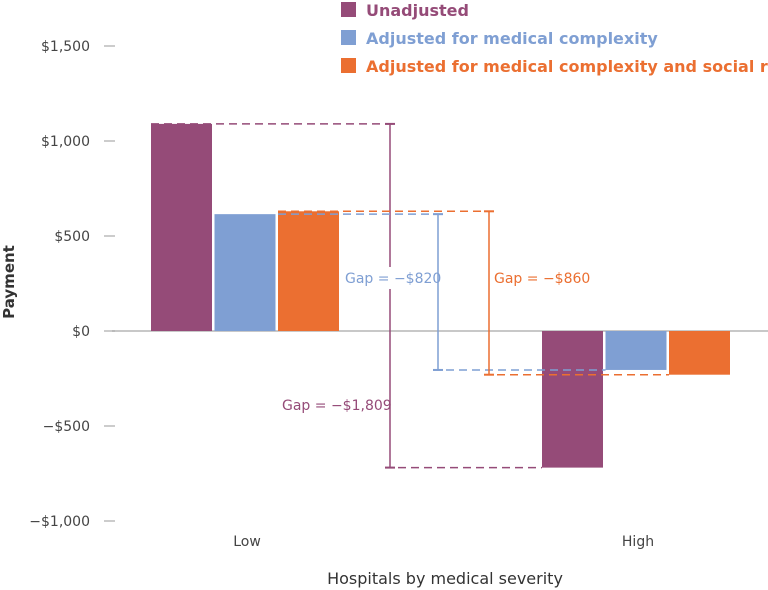 This screenshot has height=590, width=768. What do you see at coordinates (59, 522) in the screenshot?
I see `y-tick-label: −$1,000` at bounding box center [59, 522].